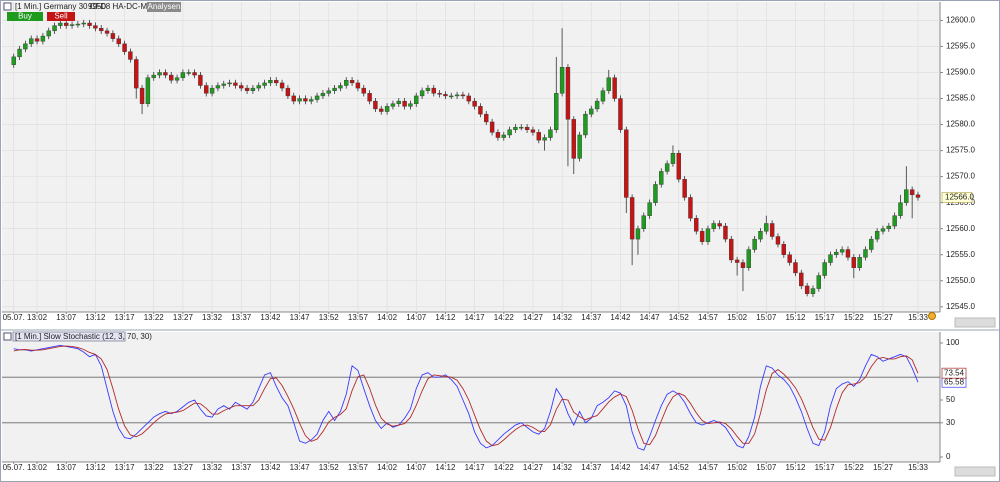 This screenshot has height=482, width=1000. I want to click on analysis-button: Analysen, so click(164, 7).